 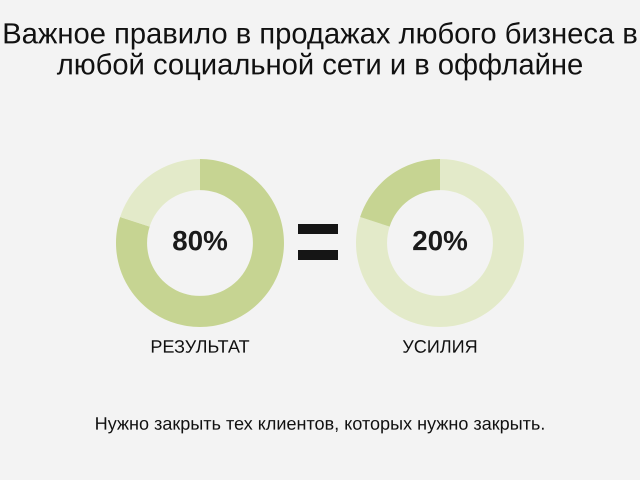 I want to click on chart-title: Важное правило в продажах любого бизнеса в любой социальной сети и в оффлайне, so click(x=320, y=51).